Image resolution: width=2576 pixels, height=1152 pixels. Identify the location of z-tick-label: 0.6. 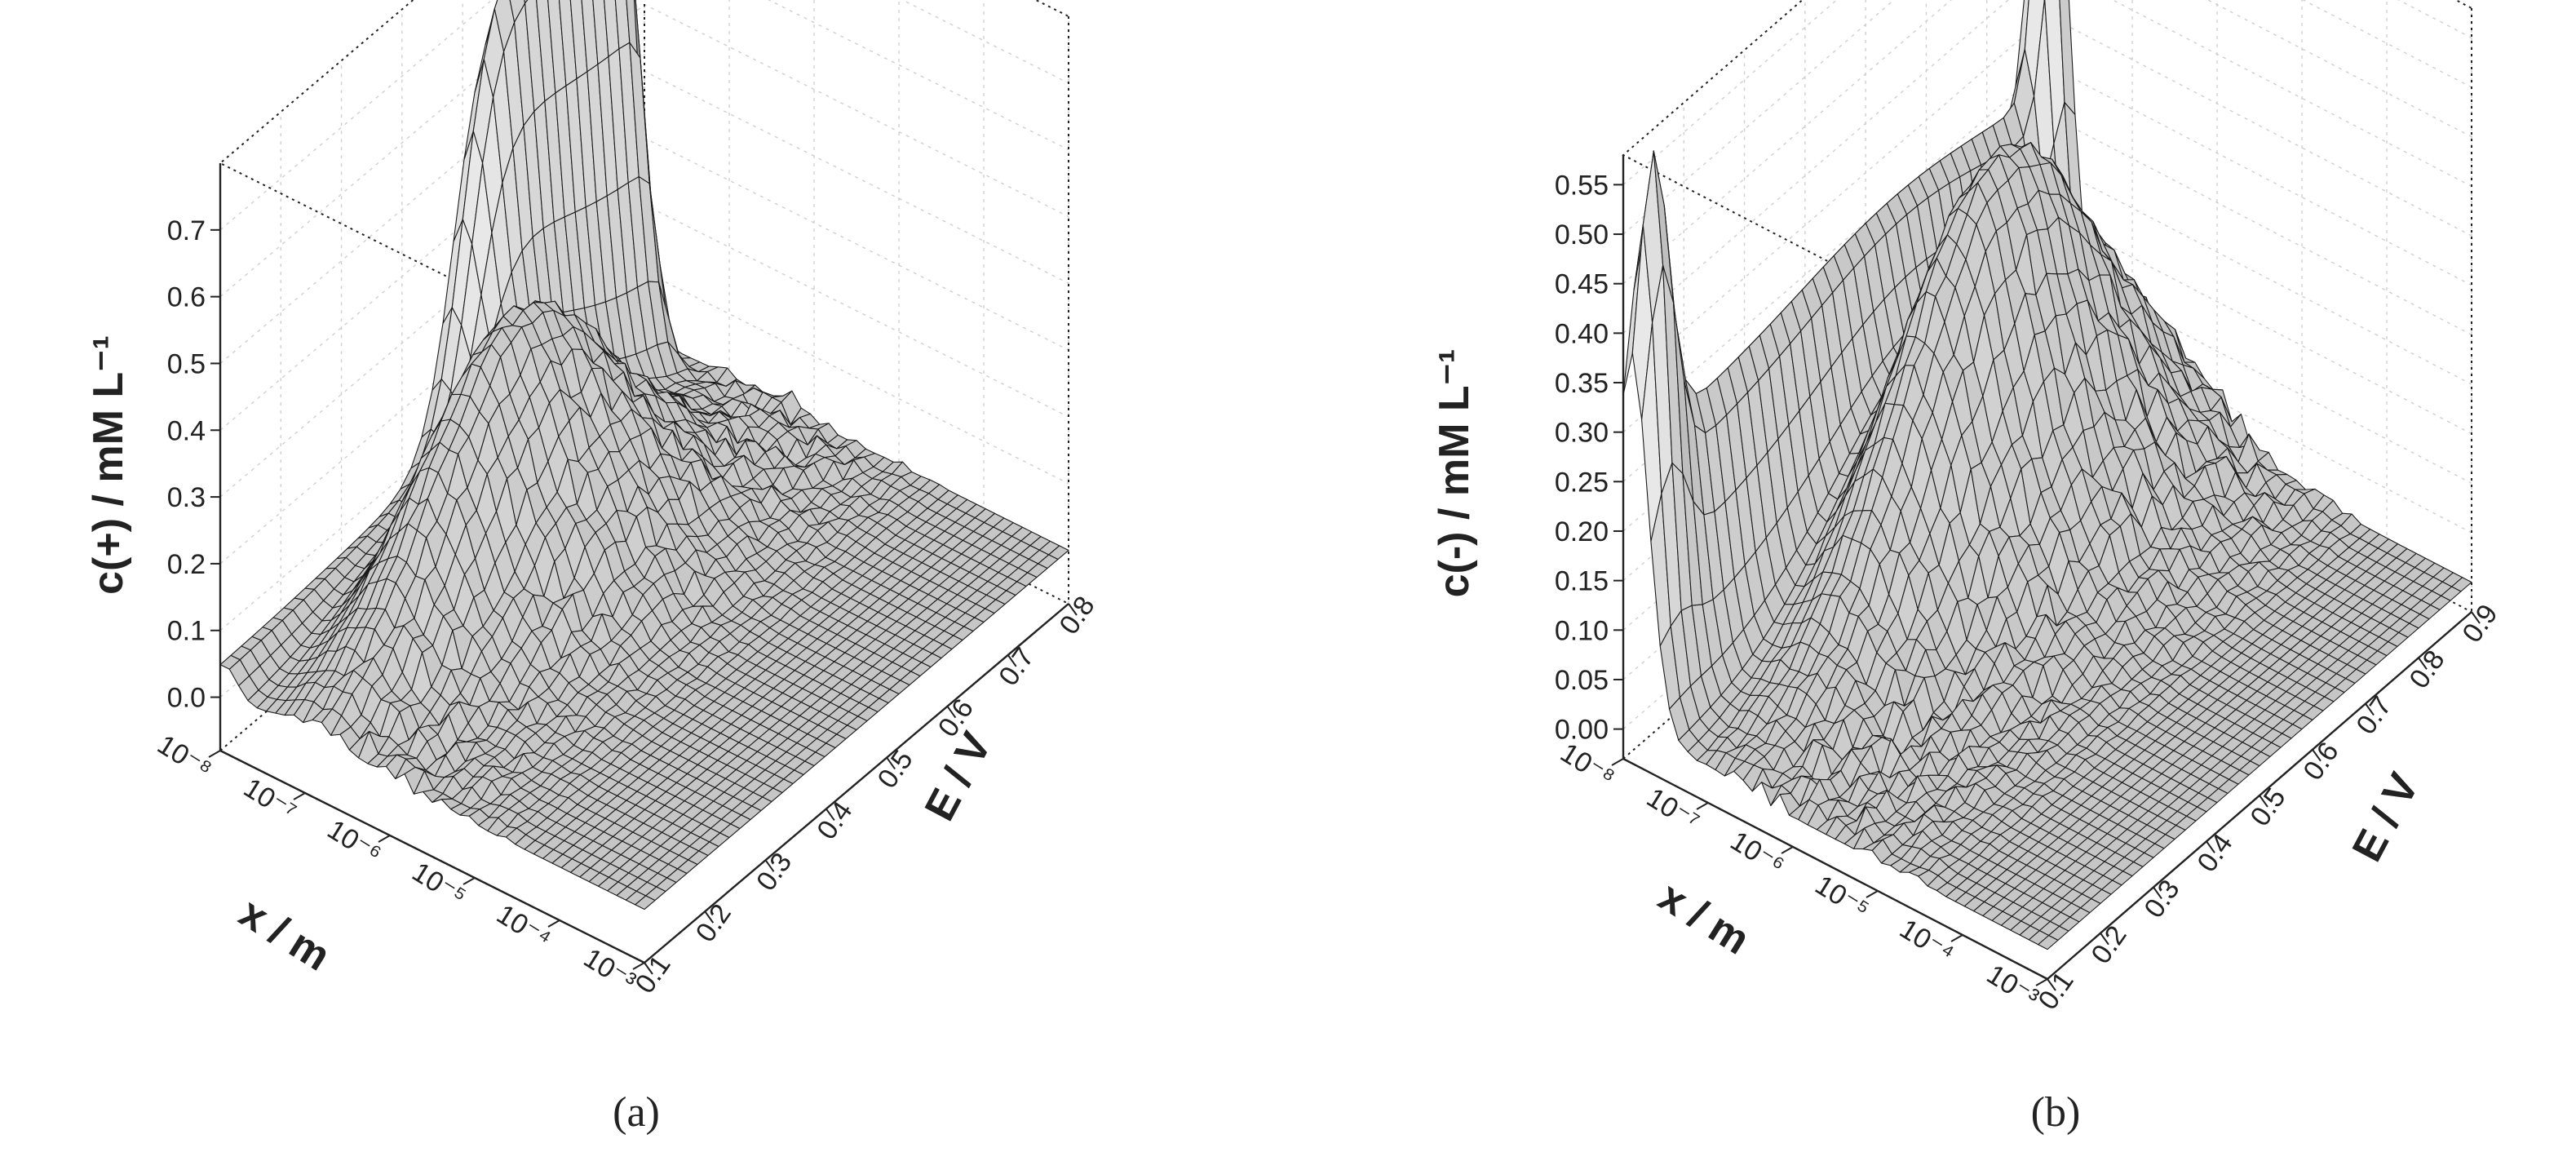
(186, 297).